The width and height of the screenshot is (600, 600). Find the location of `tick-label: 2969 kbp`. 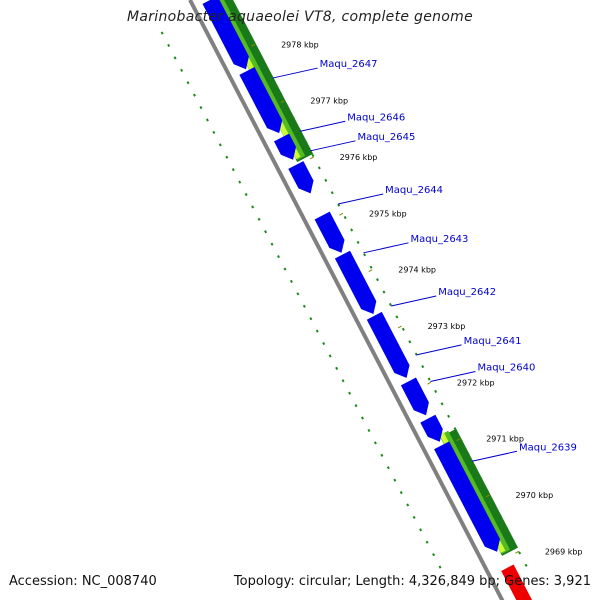

tick-label: 2969 kbp is located at coordinates (564, 551).